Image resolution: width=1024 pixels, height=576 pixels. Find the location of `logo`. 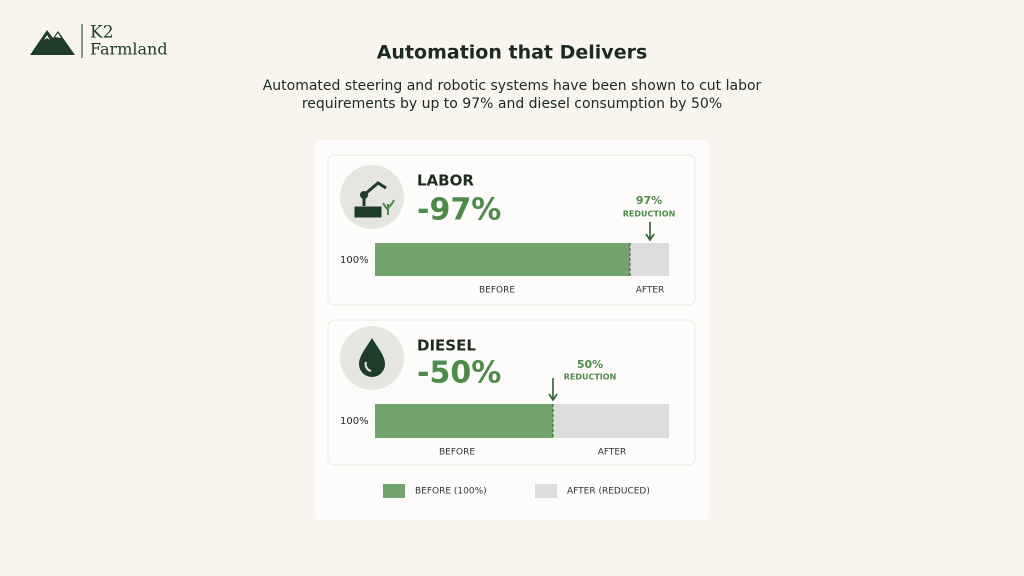

logo is located at coordinates (56, 41).